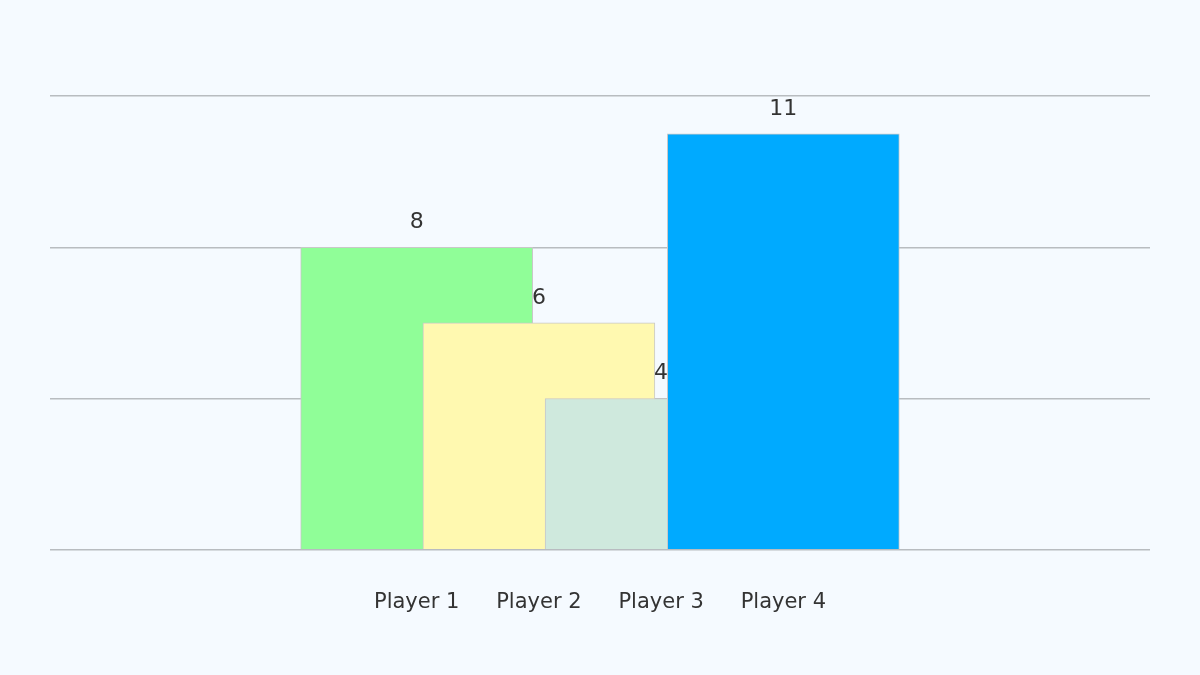 The width and height of the screenshot is (1200, 675). Describe the element at coordinates (783, 600) in the screenshot. I see `x-tick-label: Player 4` at that location.